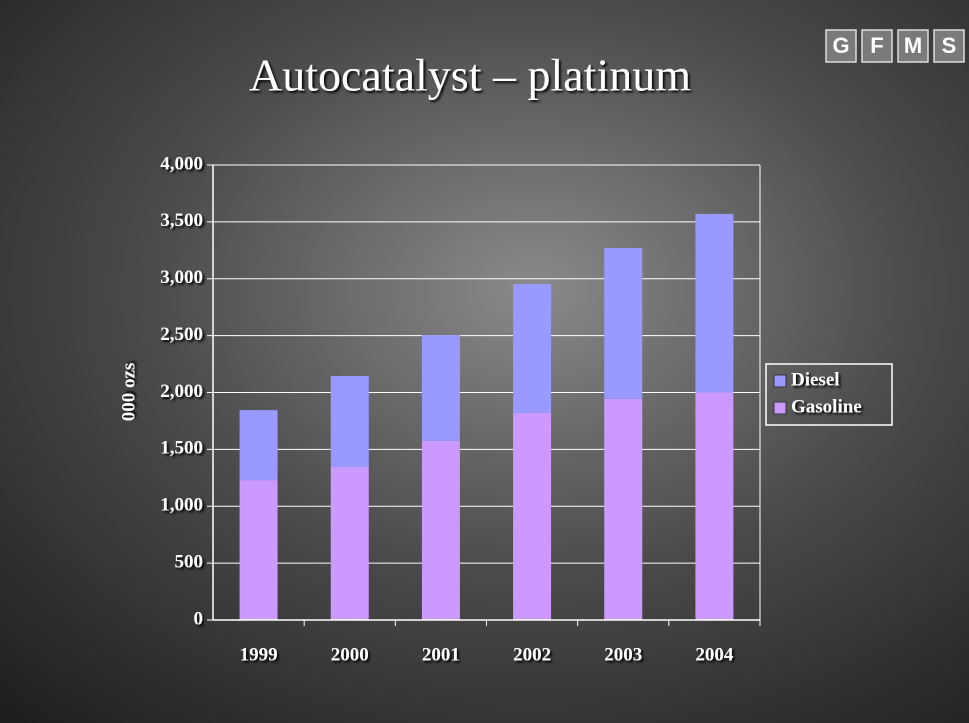 The height and width of the screenshot is (723, 969). I want to click on x-tick-label: 1999, so click(259, 654).